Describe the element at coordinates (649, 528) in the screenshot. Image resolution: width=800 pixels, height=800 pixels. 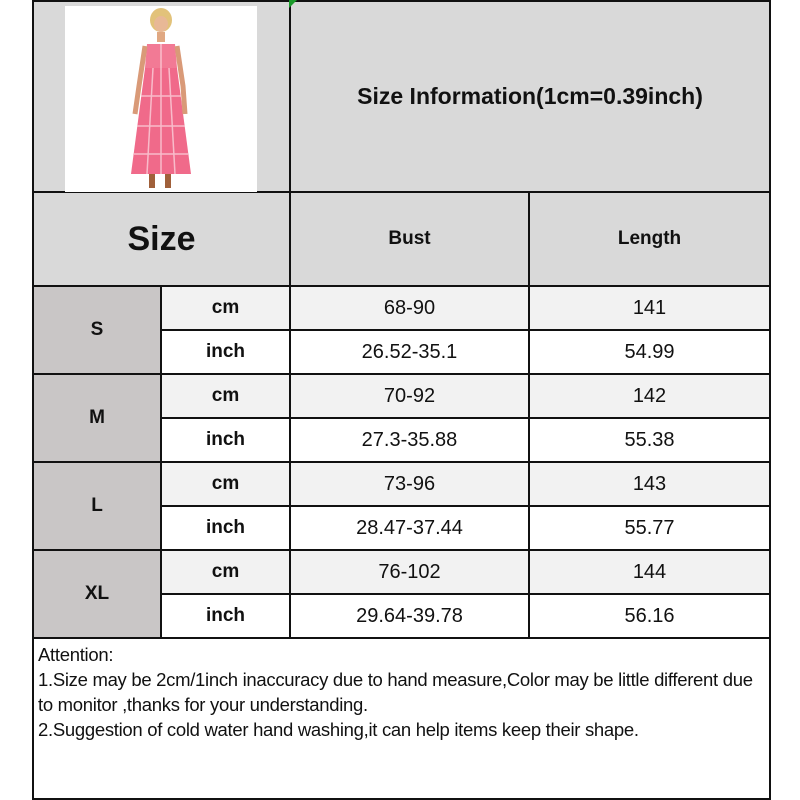
I see `length-value: 55.77` at that location.